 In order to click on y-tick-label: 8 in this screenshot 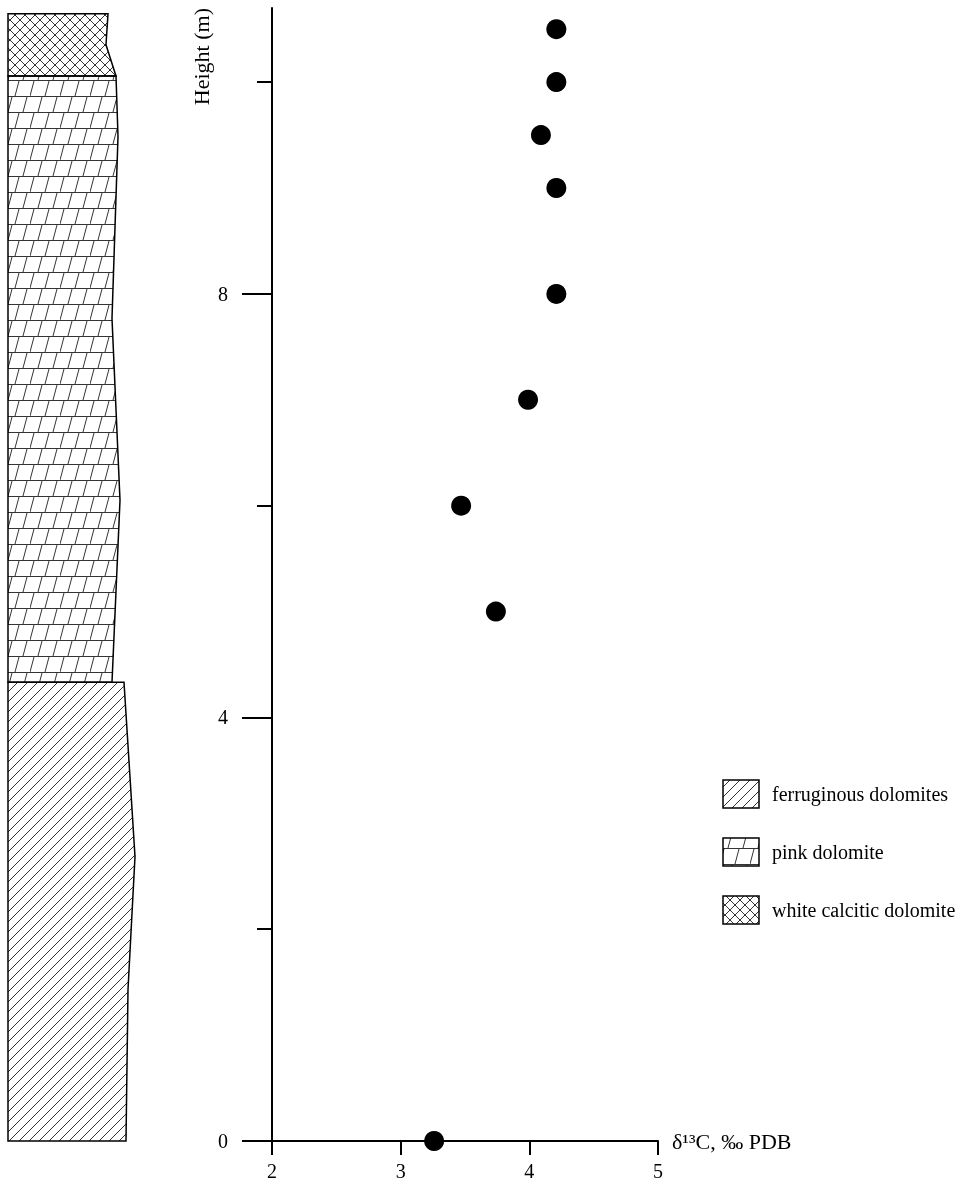, I will do `click(223, 293)`.